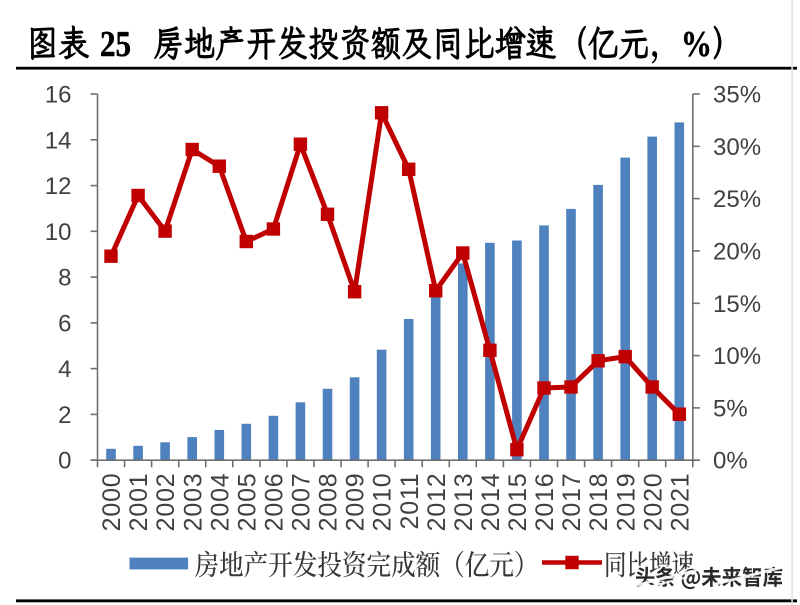 Image resolution: width=800 pixels, height=605 pixels. Describe the element at coordinates (329, 502) in the screenshot. I see `svg-text: 2008` at that location.